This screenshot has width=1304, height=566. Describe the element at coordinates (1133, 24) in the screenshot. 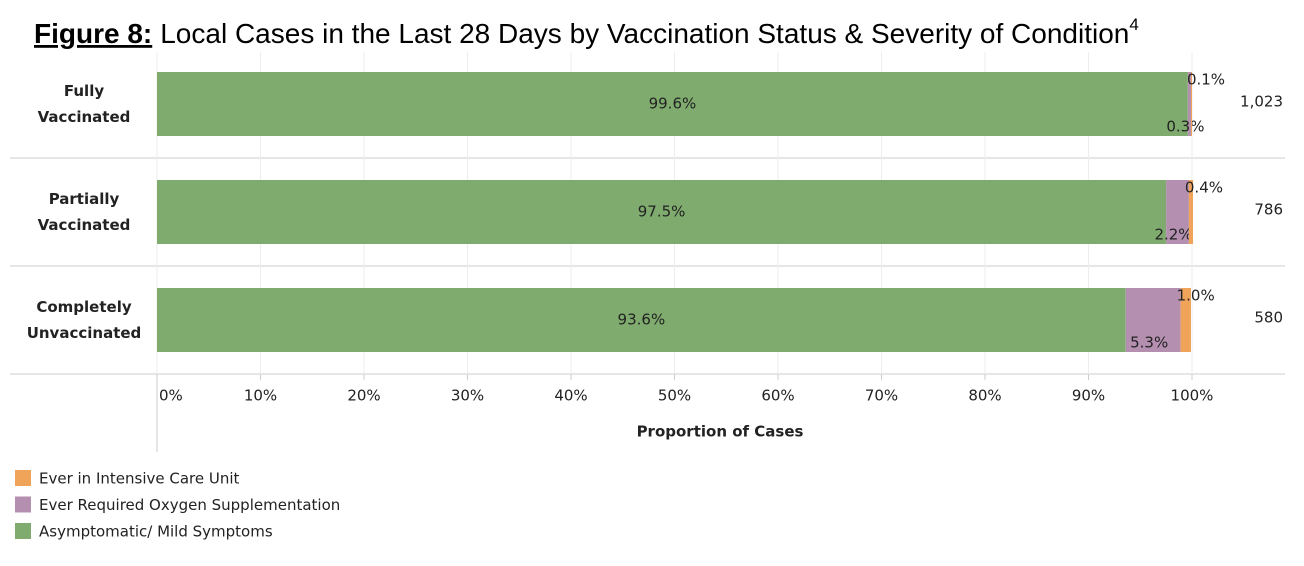

I see `title-note: 4` at that location.